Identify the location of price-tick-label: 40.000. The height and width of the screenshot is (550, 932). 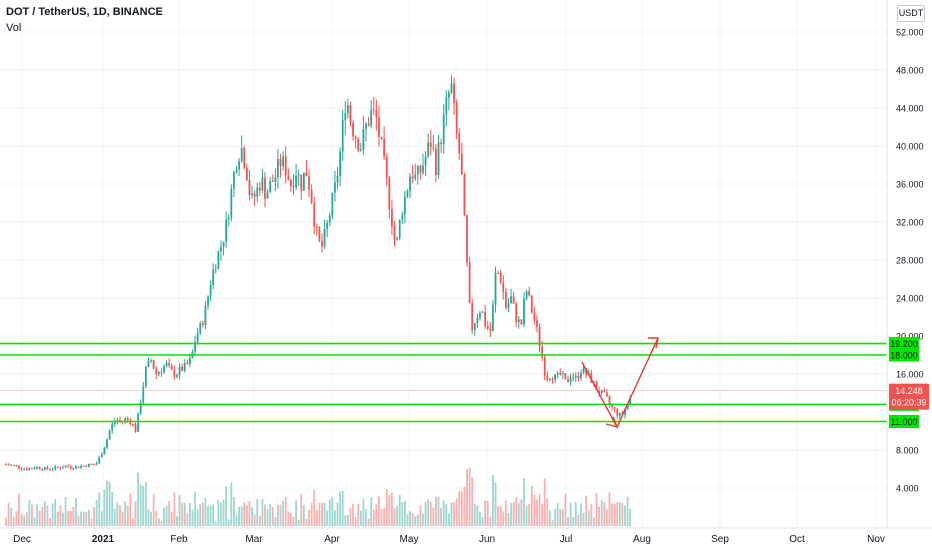
(910, 147).